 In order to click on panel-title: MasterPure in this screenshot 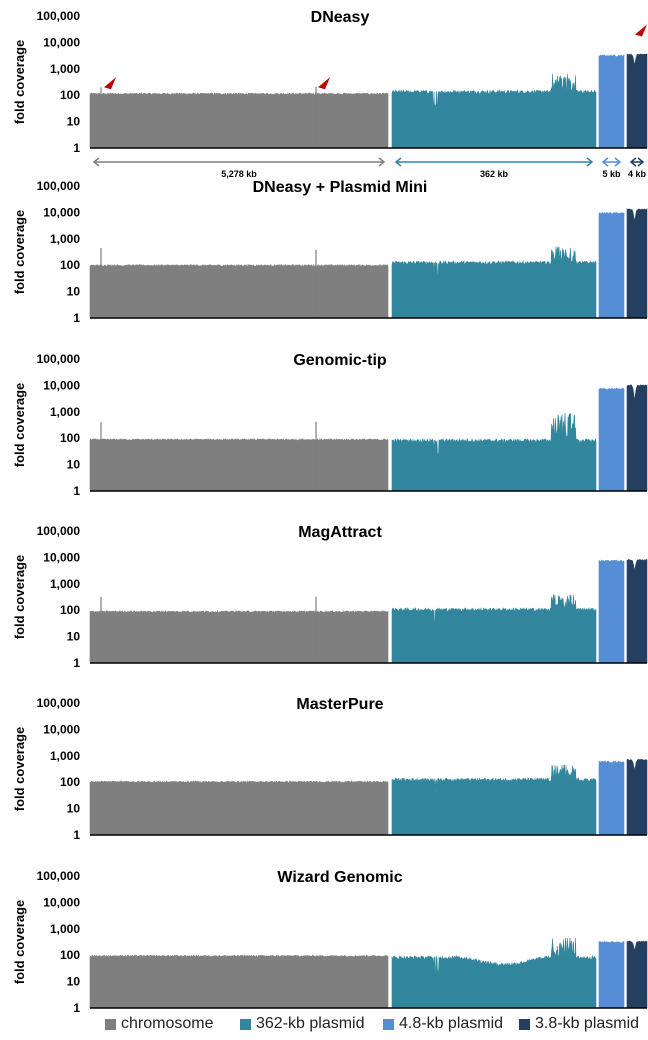, I will do `click(339, 704)`.